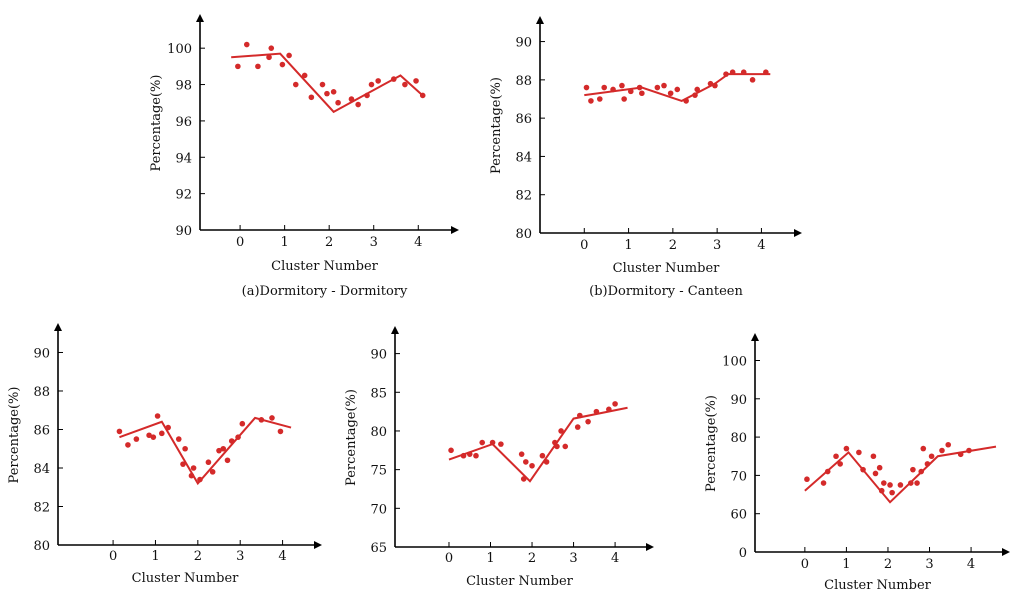  Describe the element at coordinates (523, 234) in the screenshot. I see `y-tick-label: 80` at that location.